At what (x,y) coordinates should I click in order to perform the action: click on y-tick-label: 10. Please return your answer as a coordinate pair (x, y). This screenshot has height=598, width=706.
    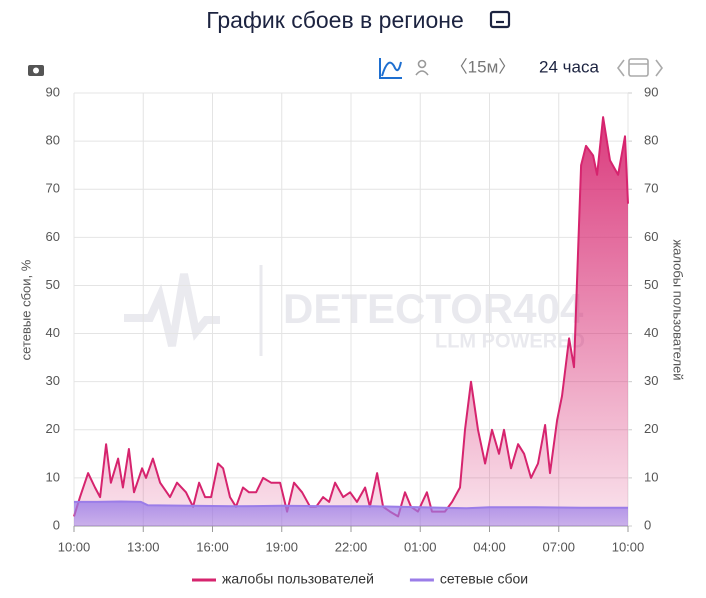
    Looking at the image, I should click on (53, 476).